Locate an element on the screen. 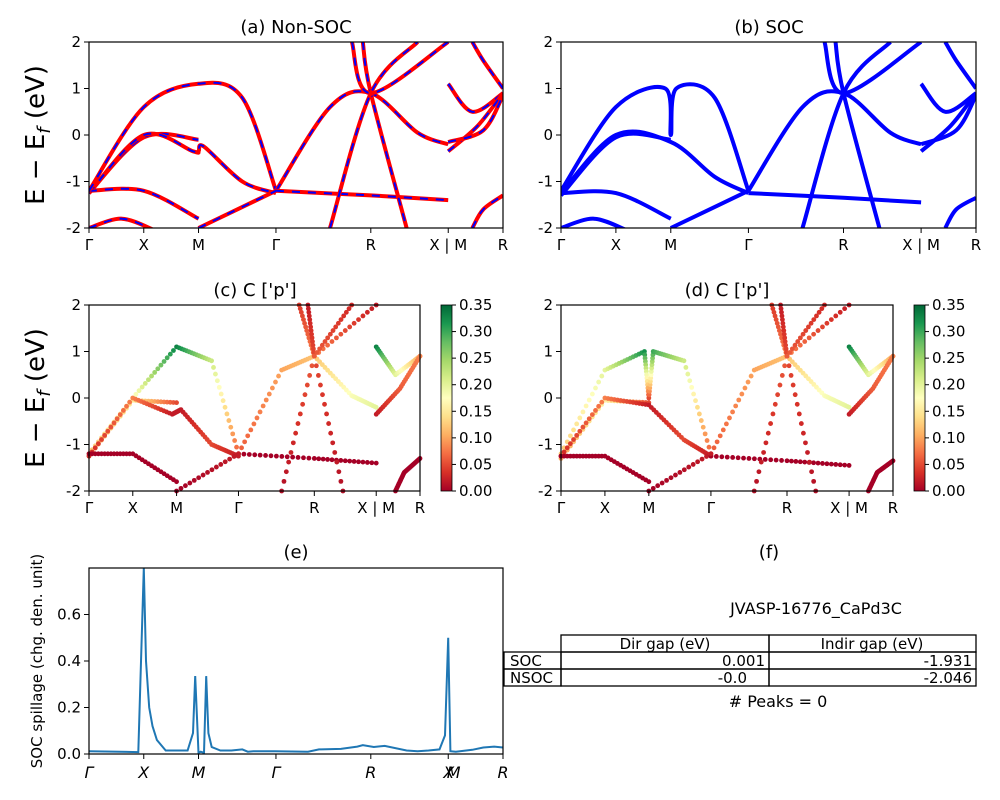  colorbar-tick-label: 0.15 is located at coordinates (948, 411).